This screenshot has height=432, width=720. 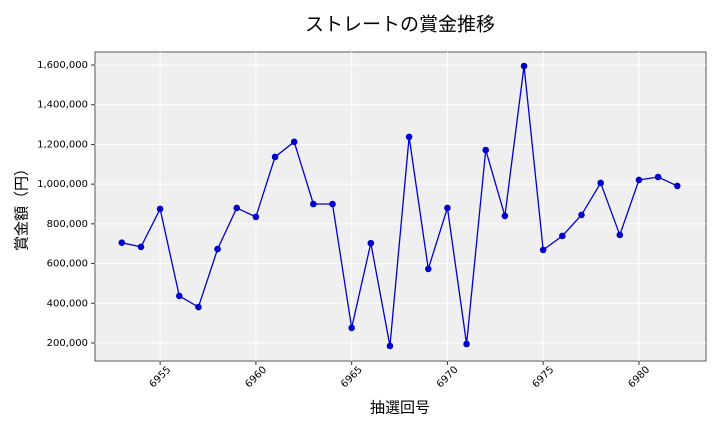 I want to click on y-tick-label: 1,400,000, so click(x=62, y=105).